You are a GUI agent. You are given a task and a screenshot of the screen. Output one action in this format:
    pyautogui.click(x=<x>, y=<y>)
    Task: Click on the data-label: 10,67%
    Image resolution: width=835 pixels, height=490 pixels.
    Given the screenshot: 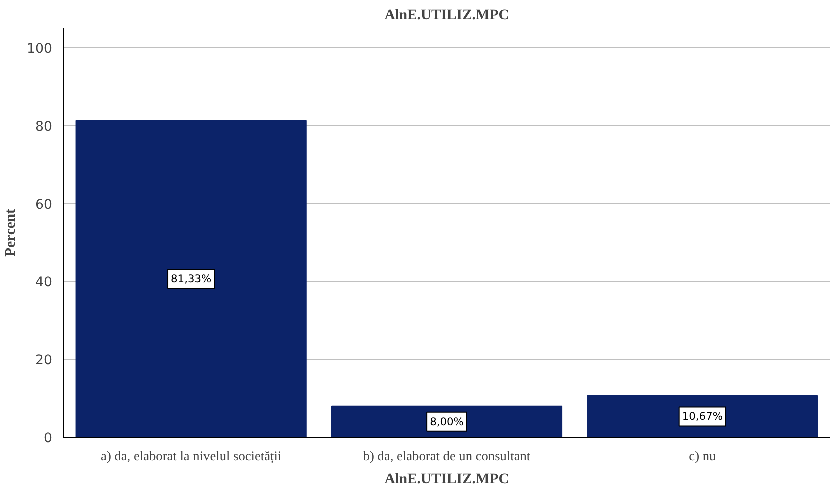 What is the action you would take?
    pyautogui.click(x=702, y=417)
    